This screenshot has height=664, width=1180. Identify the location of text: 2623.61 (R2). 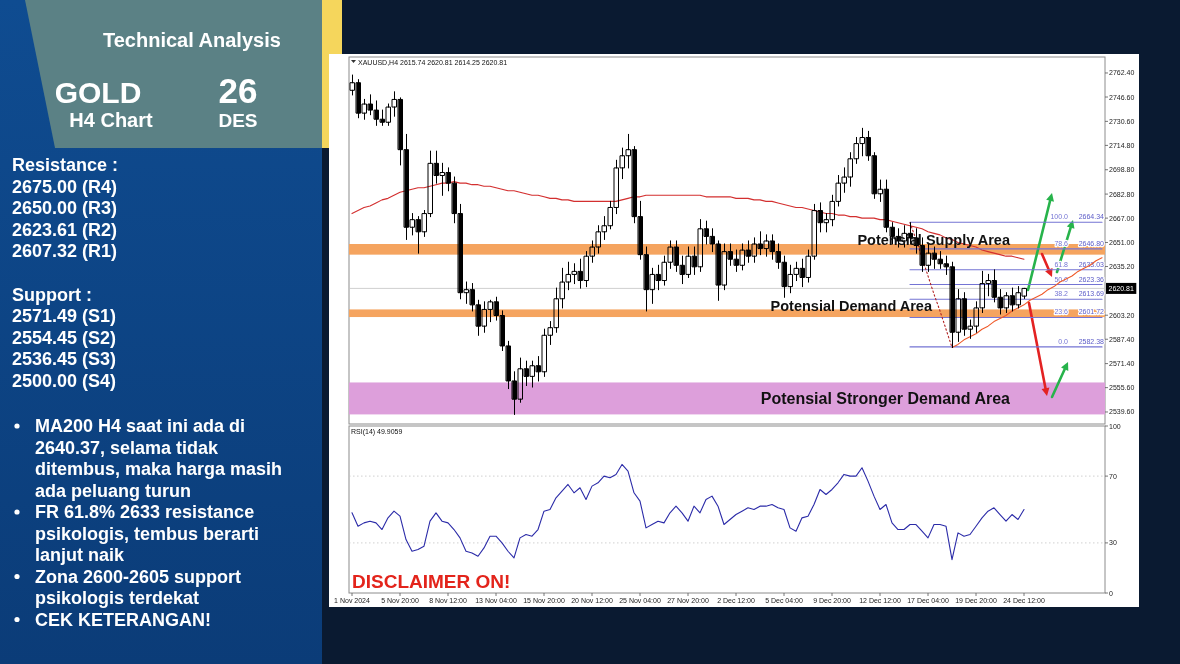
(65, 229).